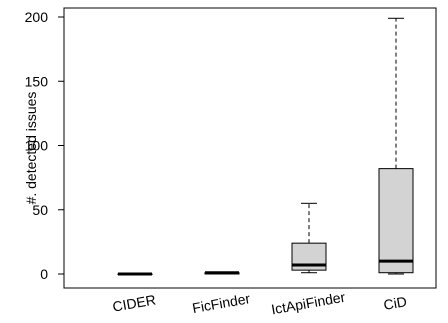 This screenshot has width=448, height=323. What do you see at coordinates (396, 146) in the screenshot?
I see `box-cid` at bounding box center [396, 146].